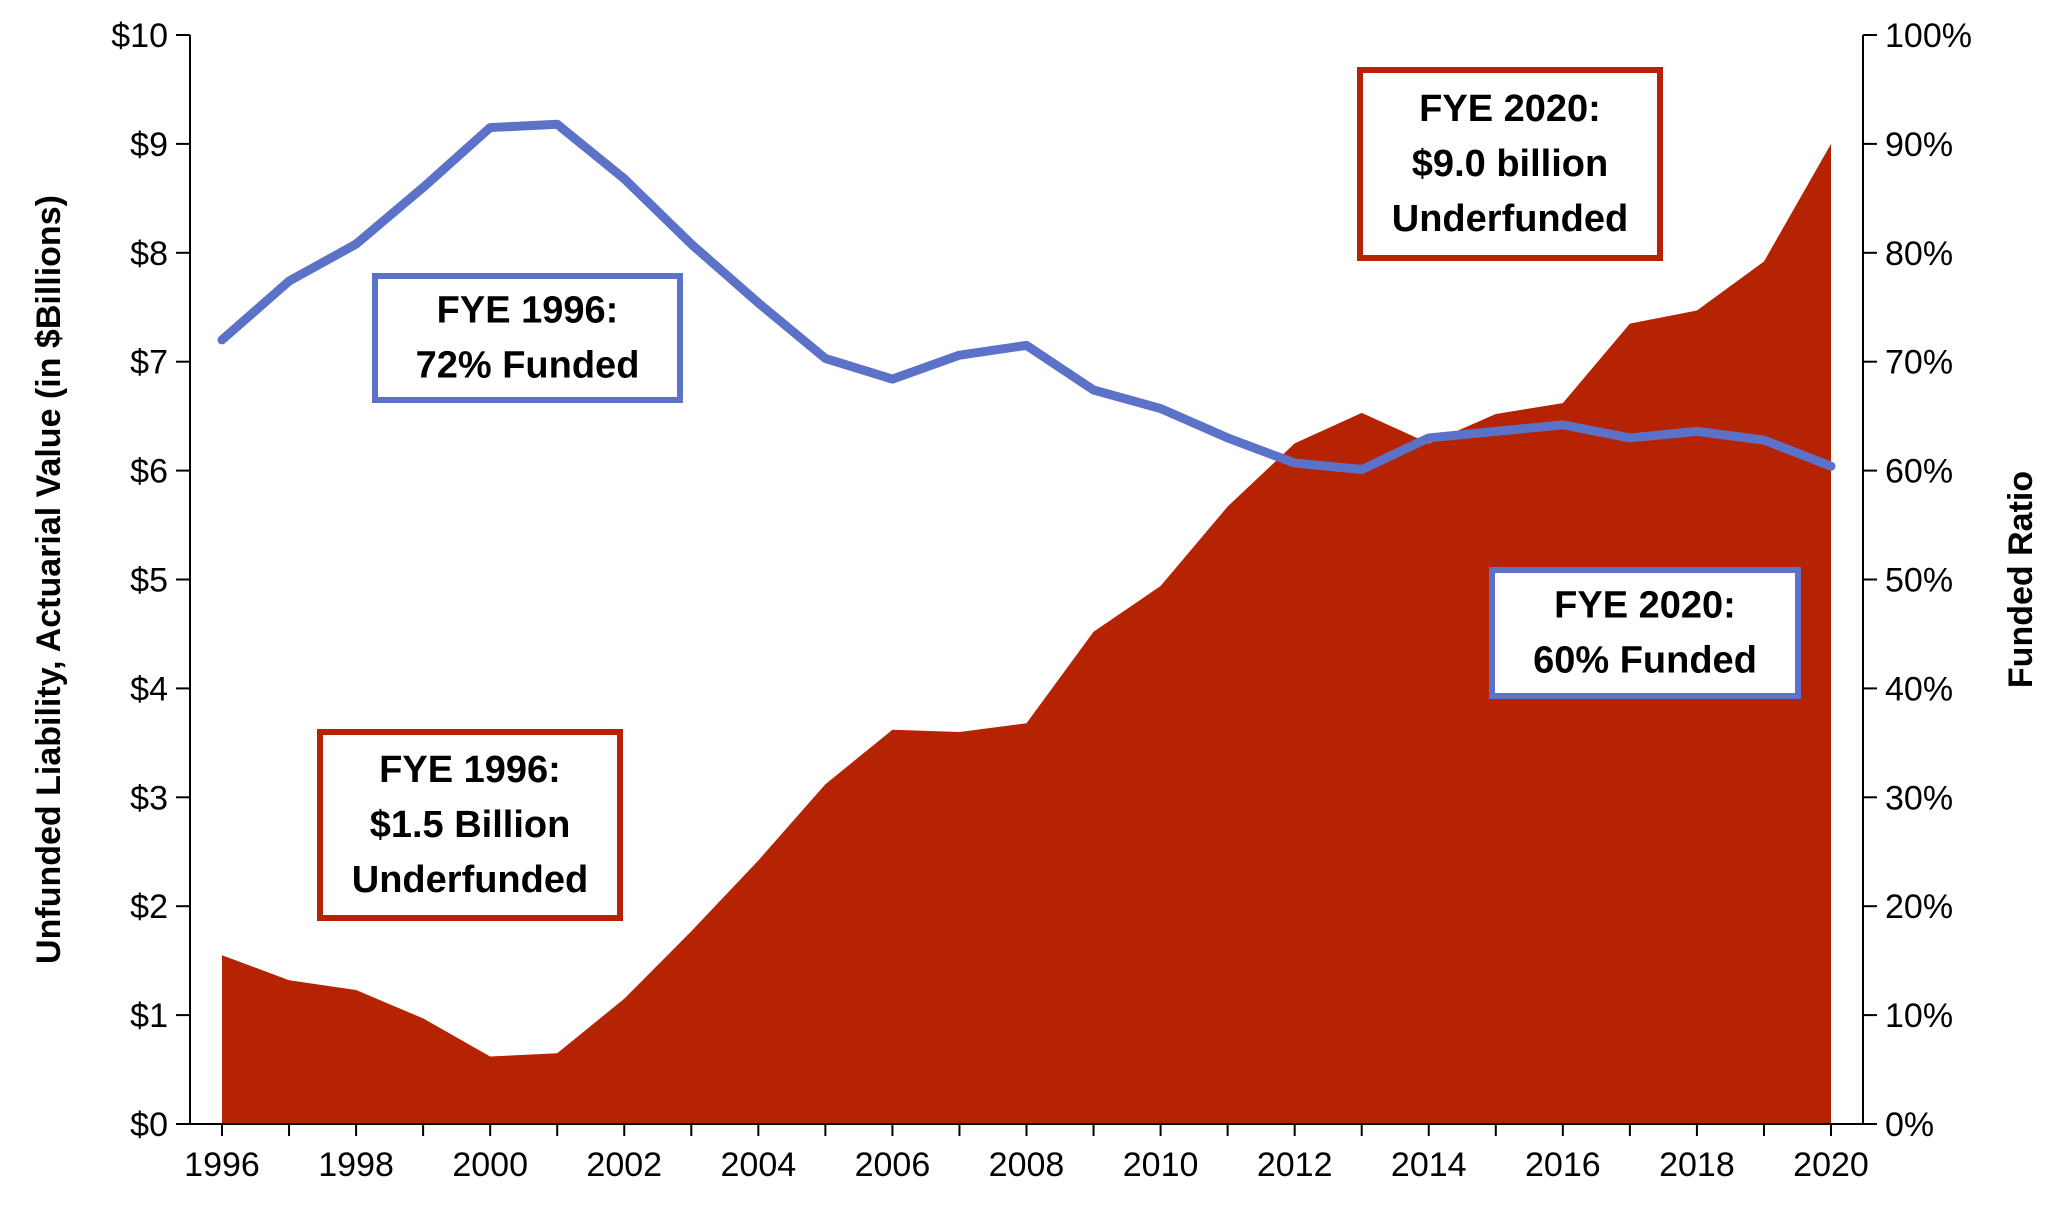 This screenshot has height=1207, width=2048. Describe the element at coordinates (356, 1165) in the screenshot. I see `x-tick-label: 1998` at that location.